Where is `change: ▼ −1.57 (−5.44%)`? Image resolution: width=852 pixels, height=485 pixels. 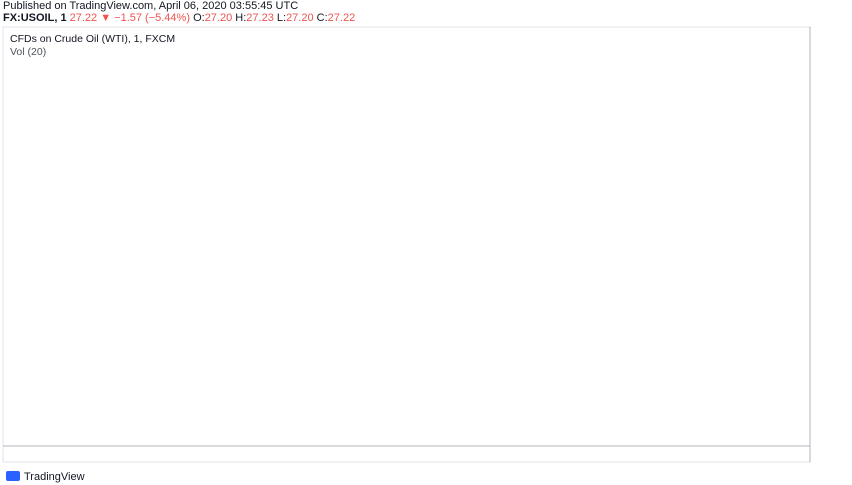
change: ▼ −1.57 (−5.44%) is located at coordinates (145, 18).